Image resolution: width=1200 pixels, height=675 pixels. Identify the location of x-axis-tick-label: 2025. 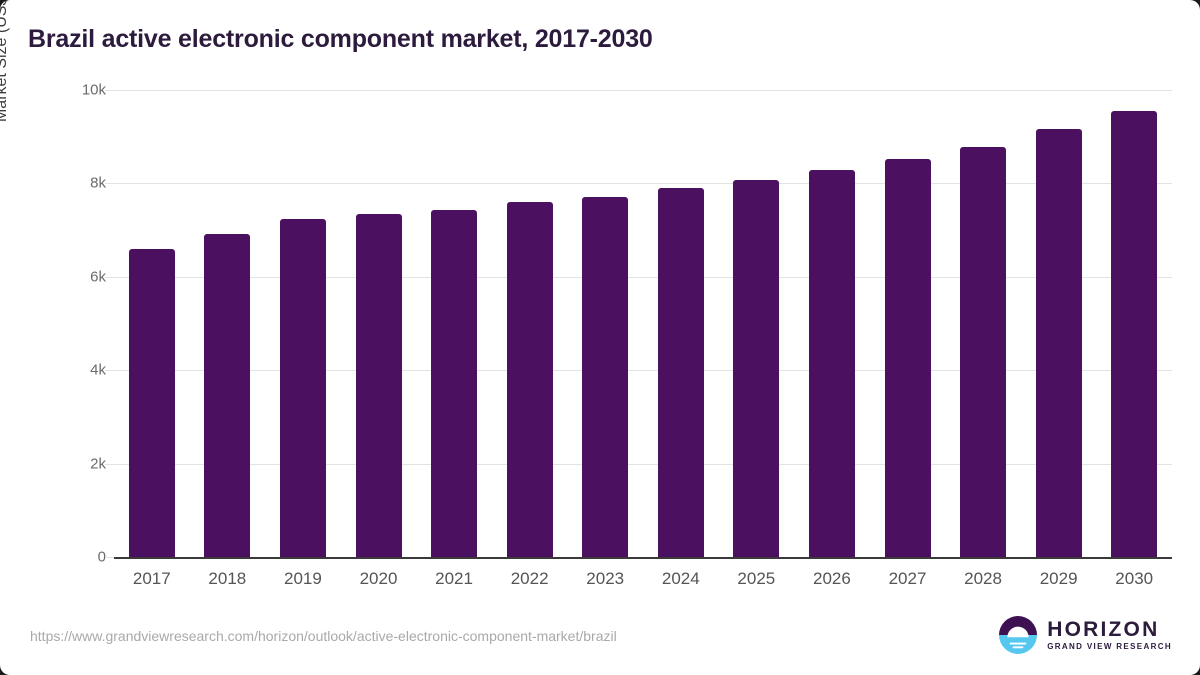
(756, 578).